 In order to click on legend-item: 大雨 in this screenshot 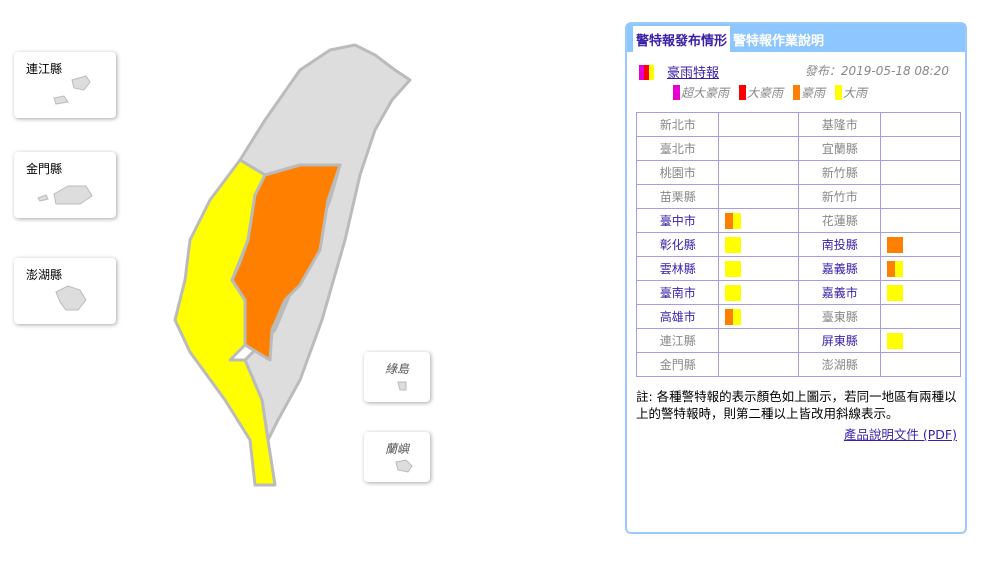, I will do `click(851, 92)`.